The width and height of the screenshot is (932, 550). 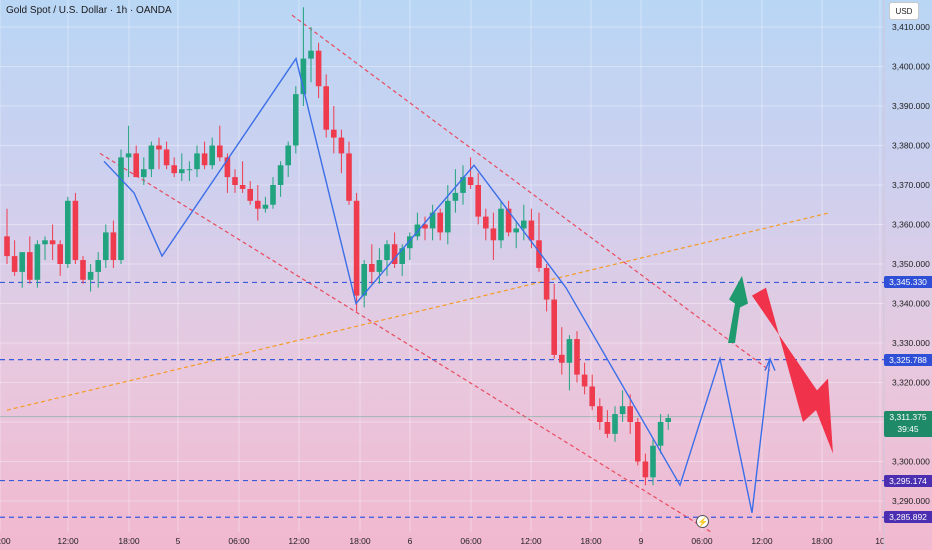 I want to click on up-arrow, so click(x=738, y=309).